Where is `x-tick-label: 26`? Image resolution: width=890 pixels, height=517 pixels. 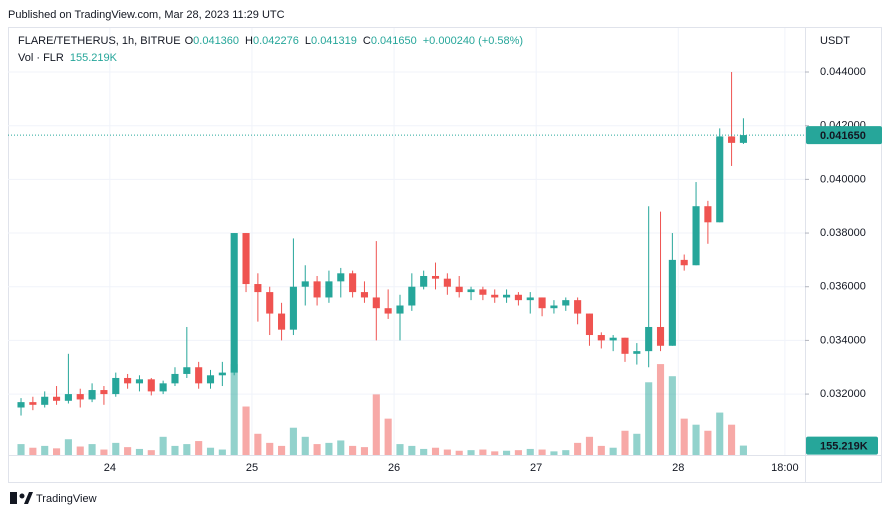 x-tick-label: 26 is located at coordinates (394, 468).